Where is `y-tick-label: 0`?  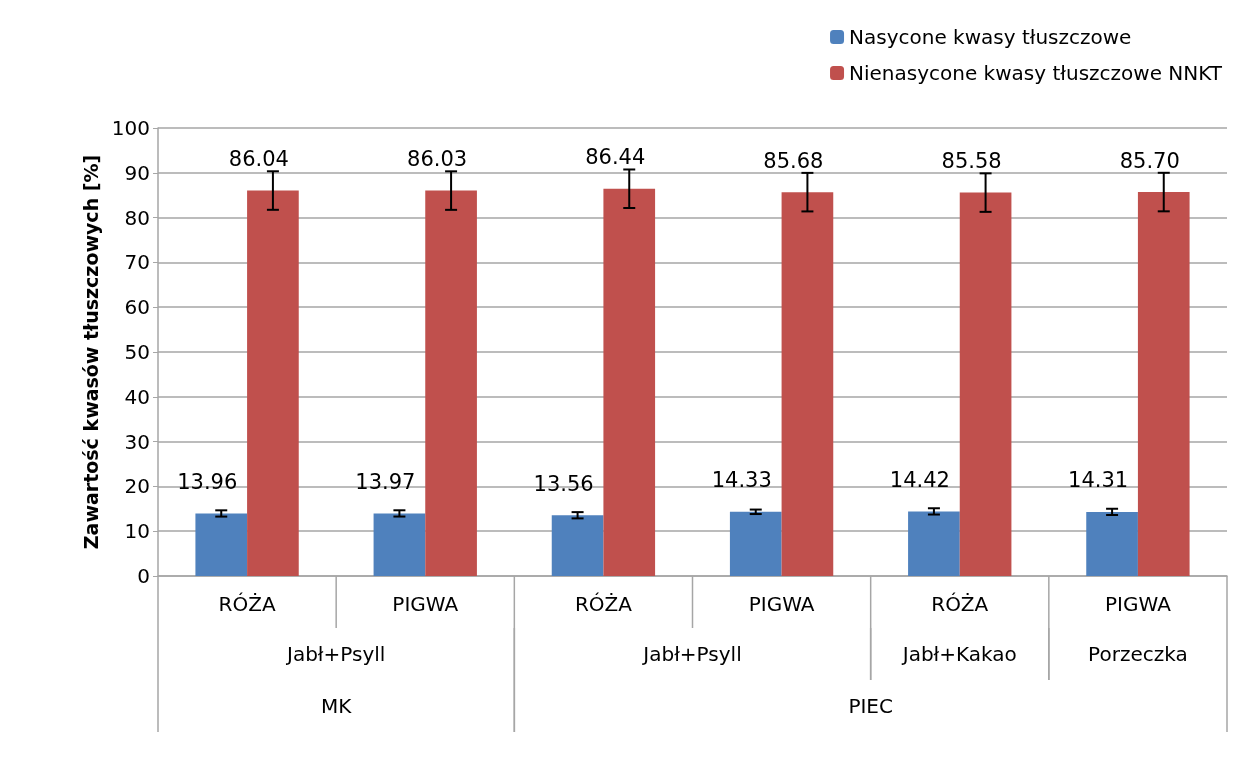 y-tick-label: 0 is located at coordinates (143, 576).